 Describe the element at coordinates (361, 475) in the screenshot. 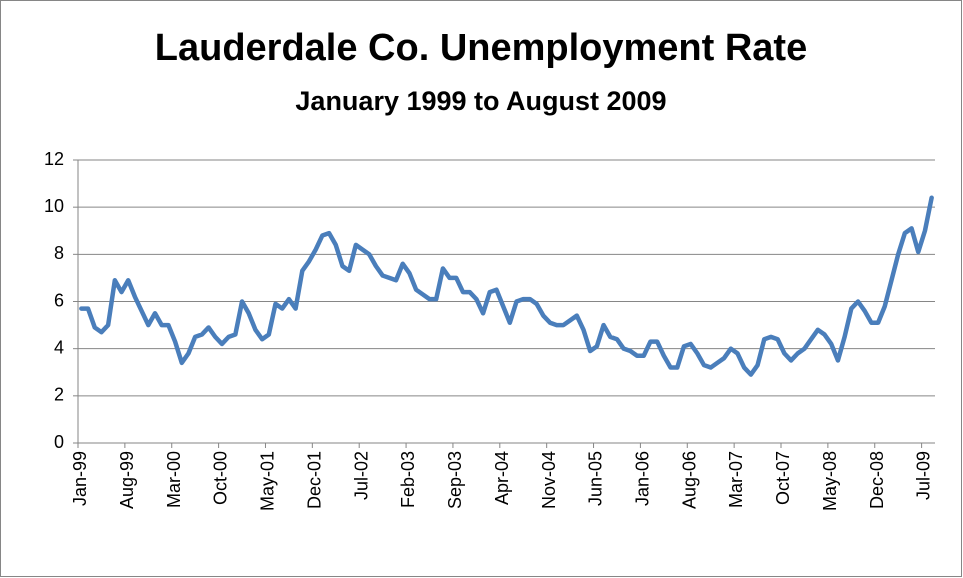

I see `x-tick-label: Jul-02` at that location.